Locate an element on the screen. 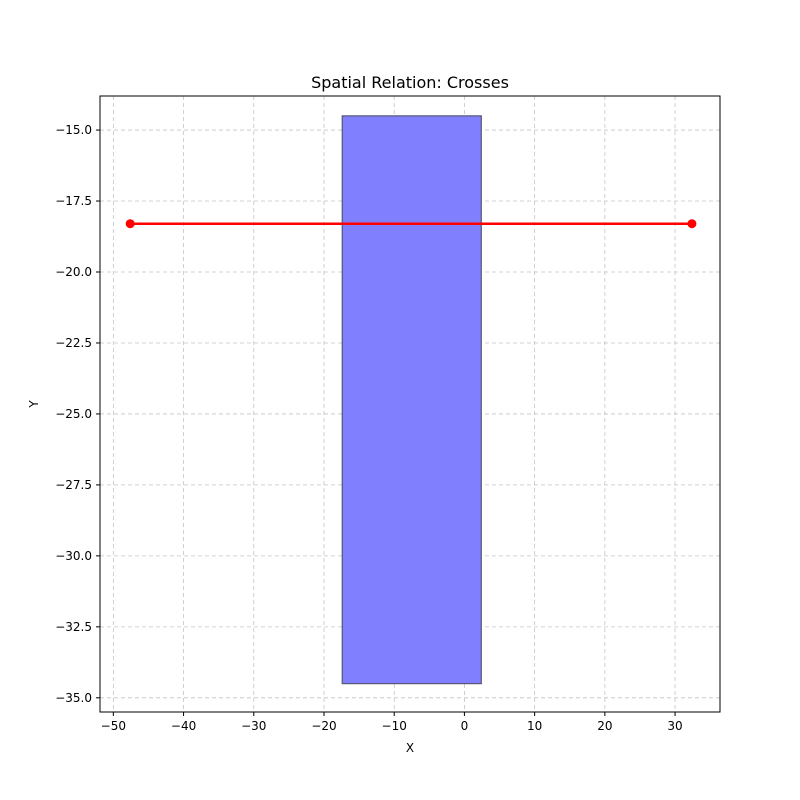 This screenshot has height=800, width=800. x-tick-label: −50 is located at coordinates (113, 726).